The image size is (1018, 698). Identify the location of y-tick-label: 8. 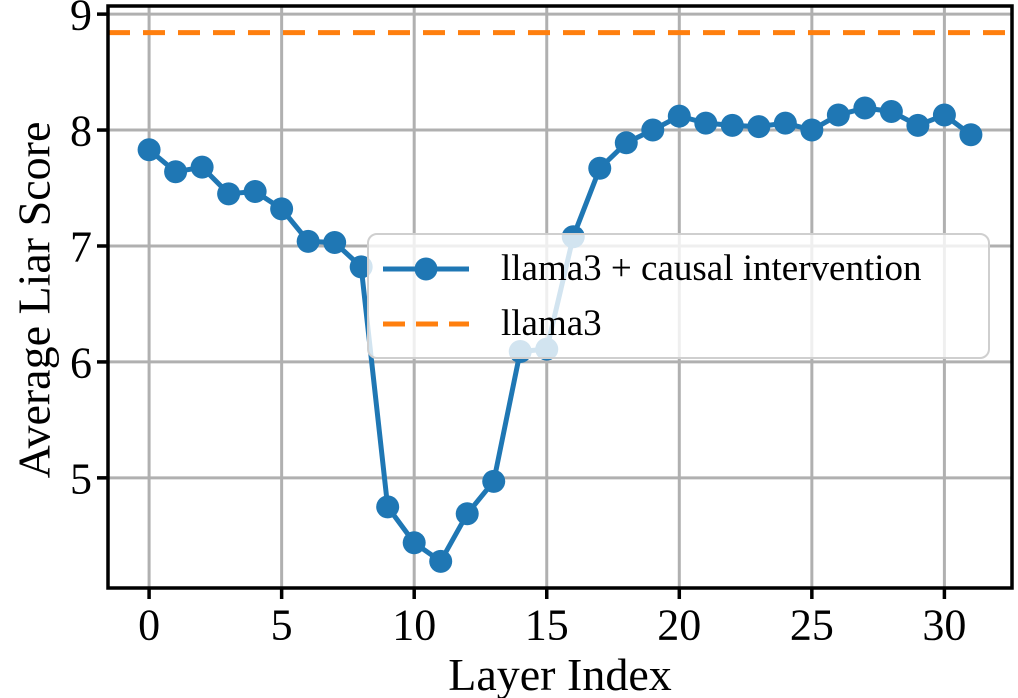
(81, 130).